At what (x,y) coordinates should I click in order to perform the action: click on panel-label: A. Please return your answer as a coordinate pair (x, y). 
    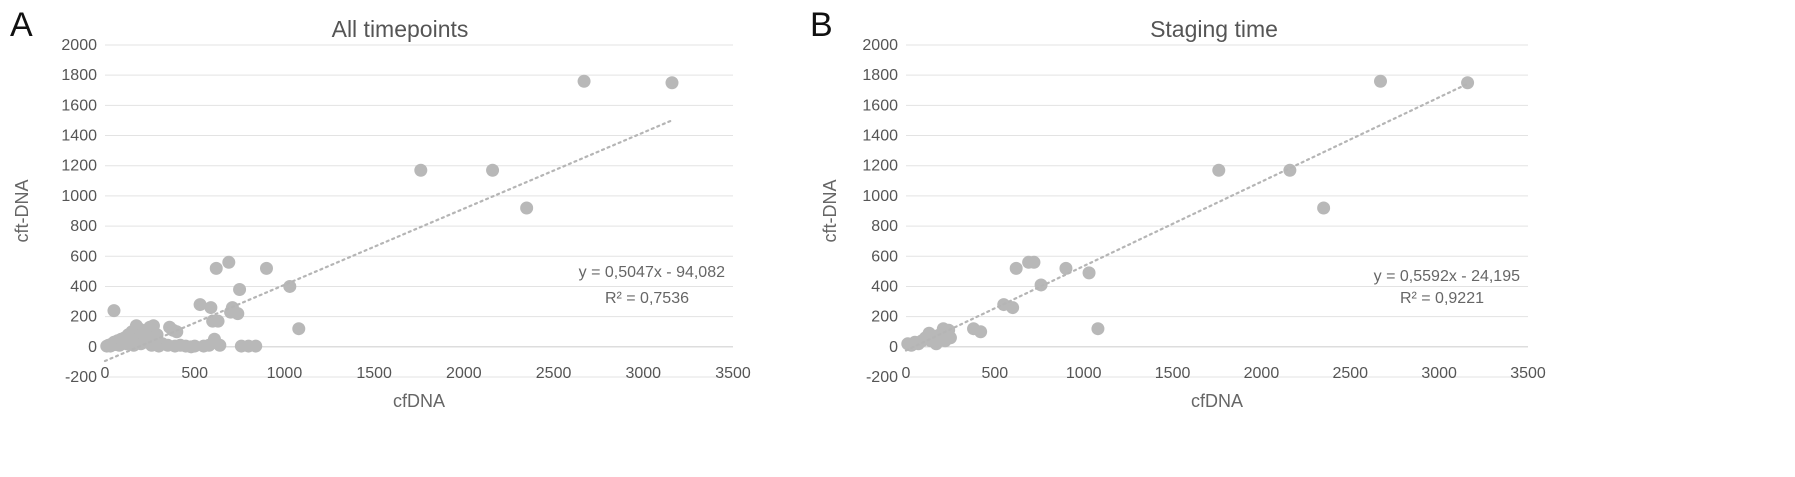
    Looking at the image, I should click on (21, 25).